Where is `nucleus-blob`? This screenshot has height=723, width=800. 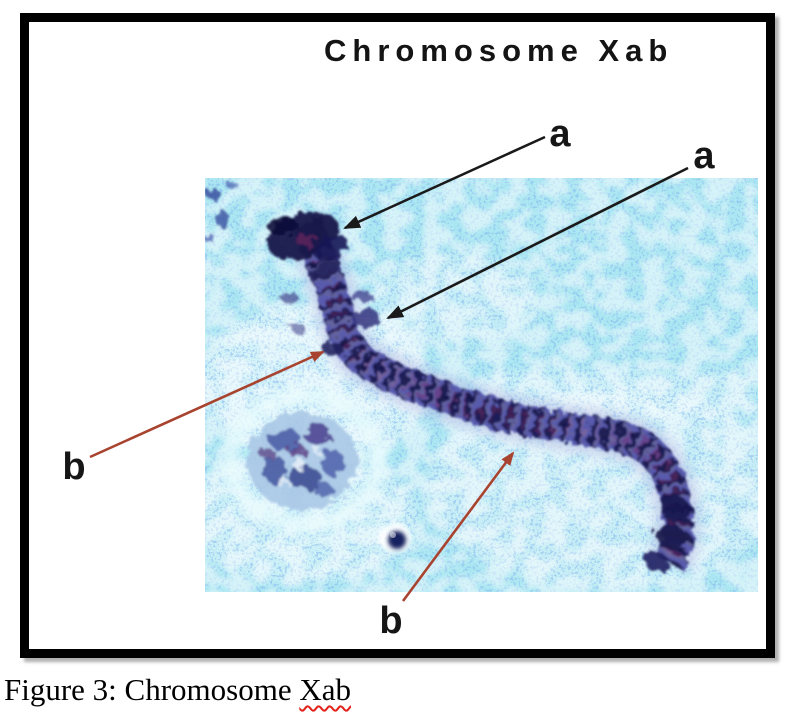 nucleus-blob is located at coordinates (302, 461).